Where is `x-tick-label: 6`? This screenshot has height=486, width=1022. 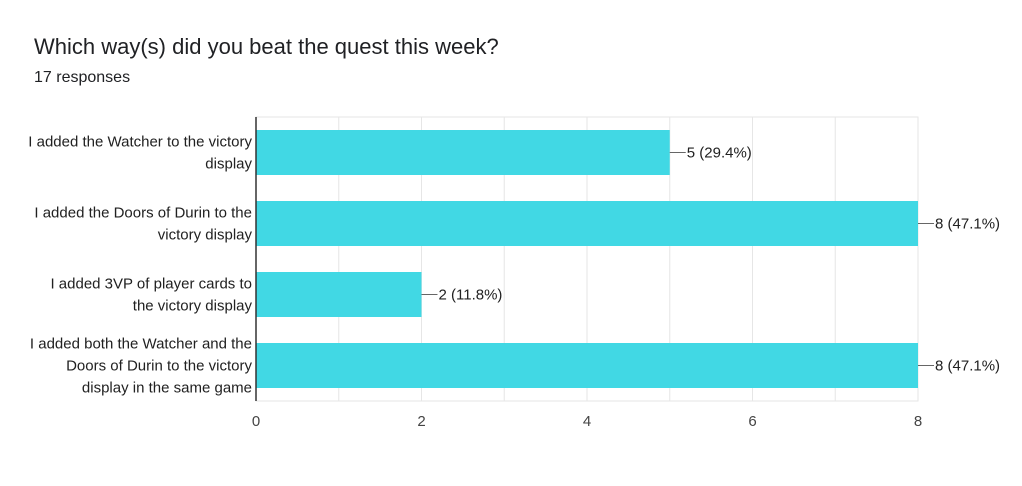 x-tick-label: 6 is located at coordinates (752, 421).